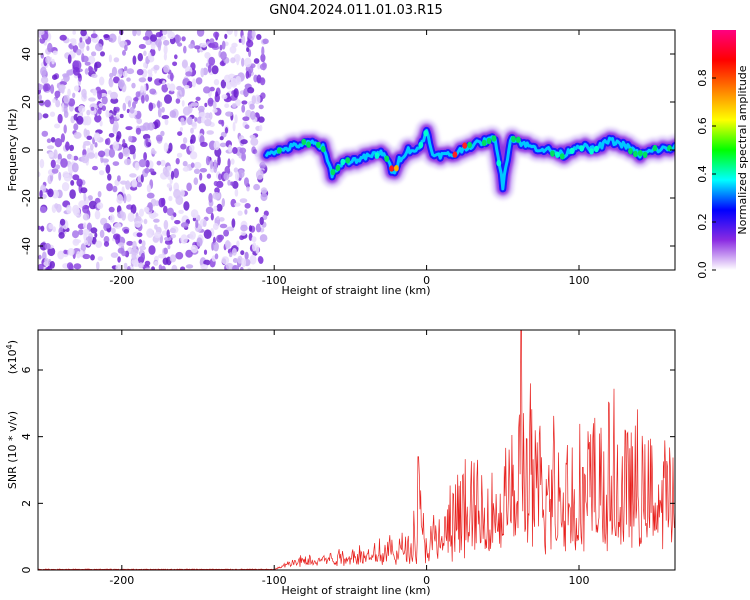 This screenshot has height=600, width=750. Describe the element at coordinates (26, 150) in the screenshot. I see `y-tick-label: 0` at that location.